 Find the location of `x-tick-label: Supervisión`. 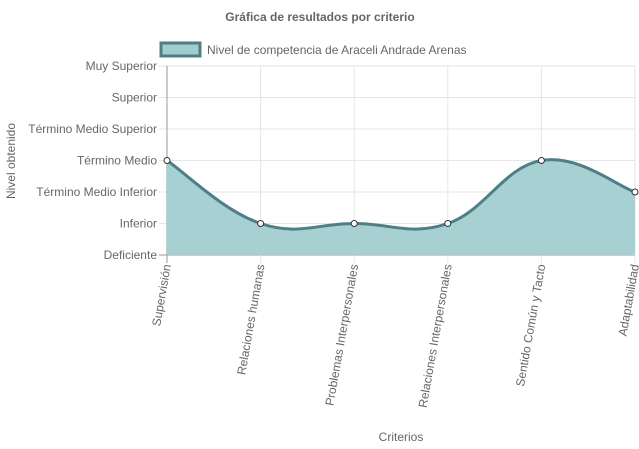

x-tick-label: Supervisión is located at coordinates (161, 295).